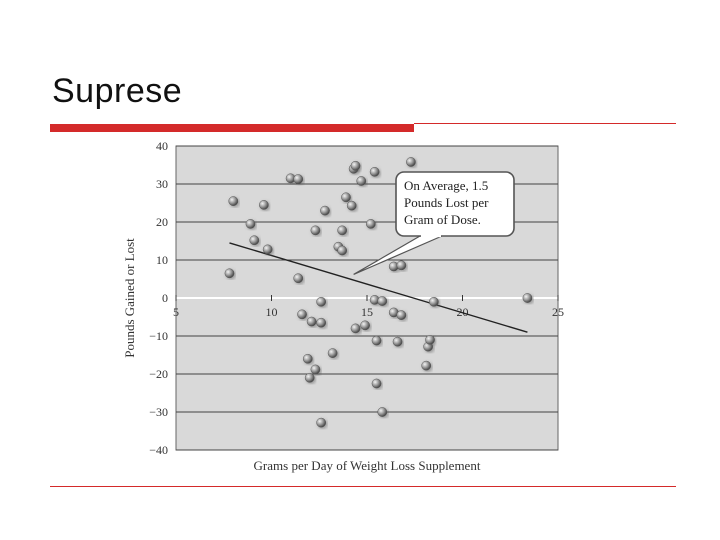 The image size is (720, 540). Describe the element at coordinates (162, 222) in the screenshot. I see `y-tick-label: 20` at that location.